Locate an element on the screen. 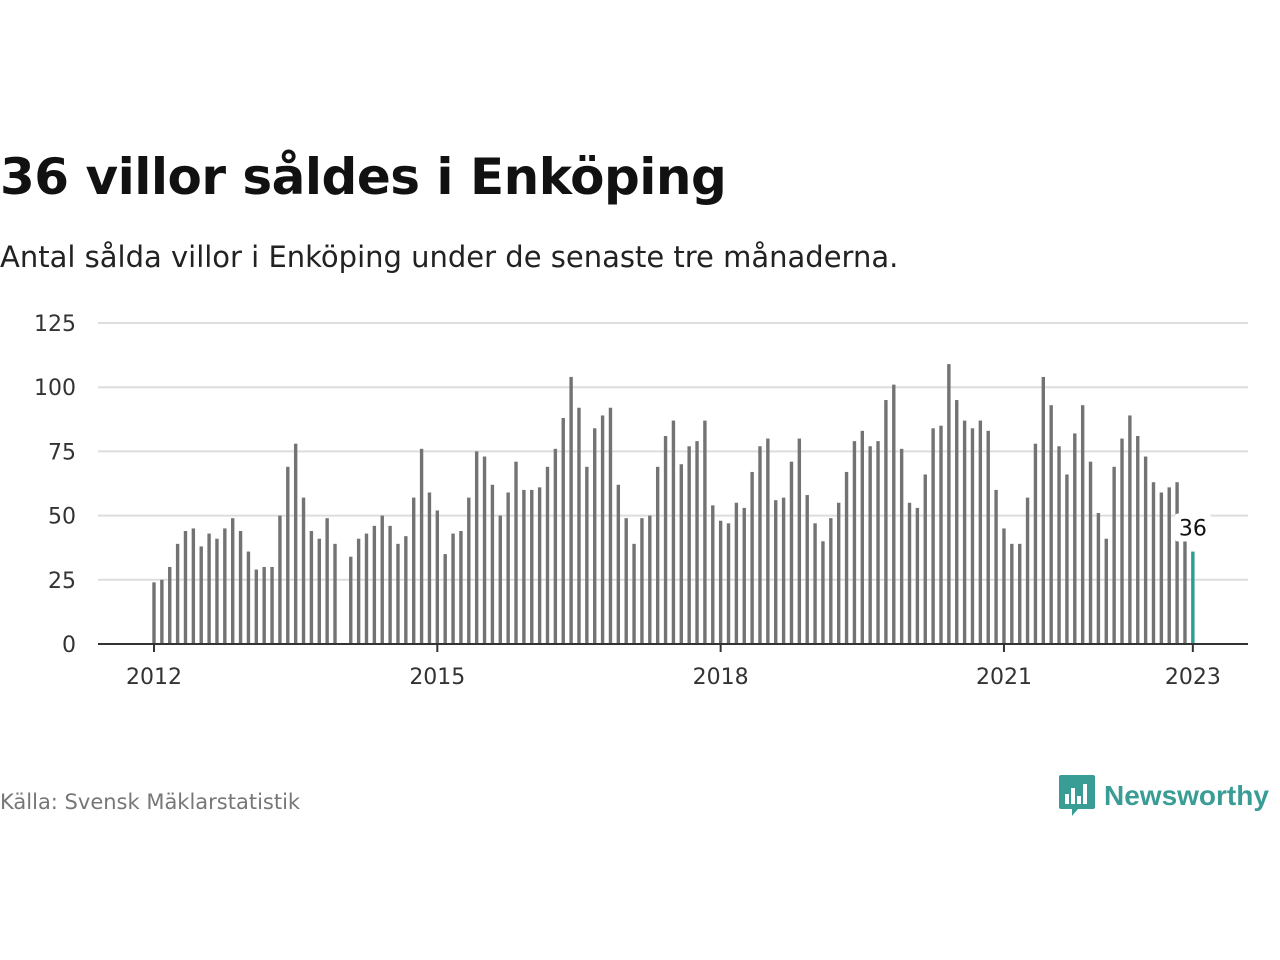 The image size is (1280, 960). y-tick-label: 25 is located at coordinates (62, 581).